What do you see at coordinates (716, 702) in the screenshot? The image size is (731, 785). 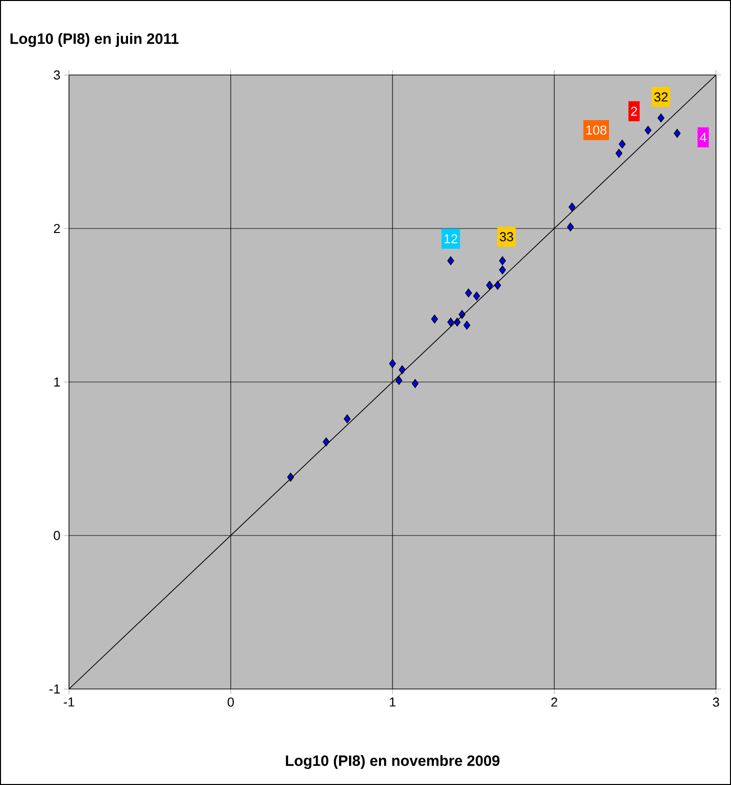 I see `x-tick-label: 3` at bounding box center [716, 702].